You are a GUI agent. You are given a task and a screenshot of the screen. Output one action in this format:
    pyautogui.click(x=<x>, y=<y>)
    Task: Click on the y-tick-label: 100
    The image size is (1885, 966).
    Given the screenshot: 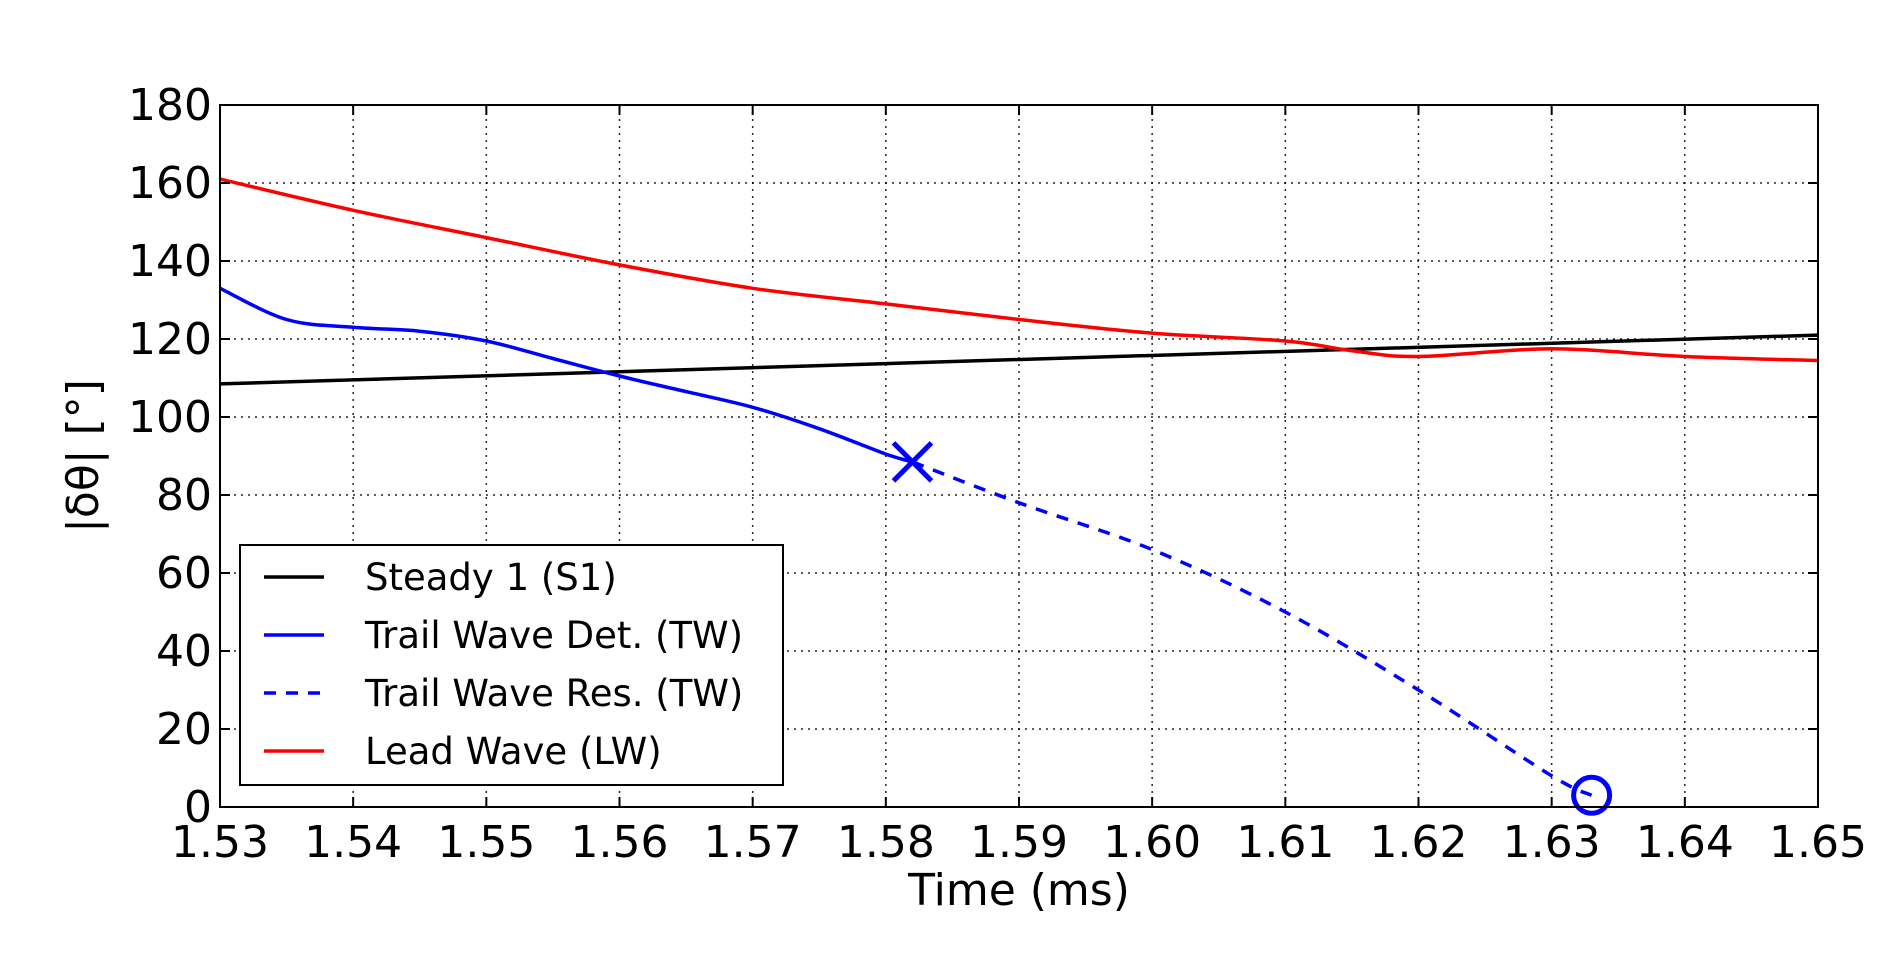 What is the action you would take?
    pyautogui.click(x=170, y=417)
    